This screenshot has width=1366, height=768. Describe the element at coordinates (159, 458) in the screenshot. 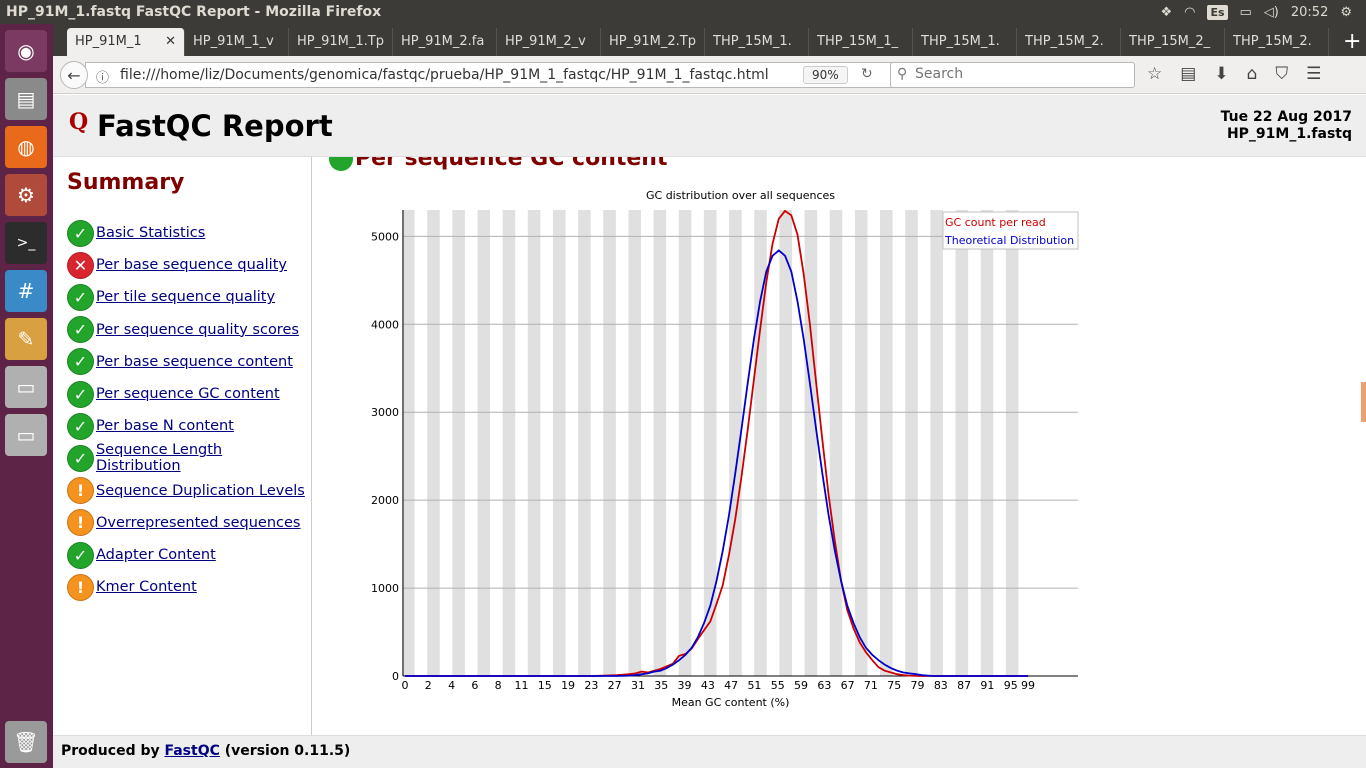

I see `module-link: Sequence Length Distribution` at that location.